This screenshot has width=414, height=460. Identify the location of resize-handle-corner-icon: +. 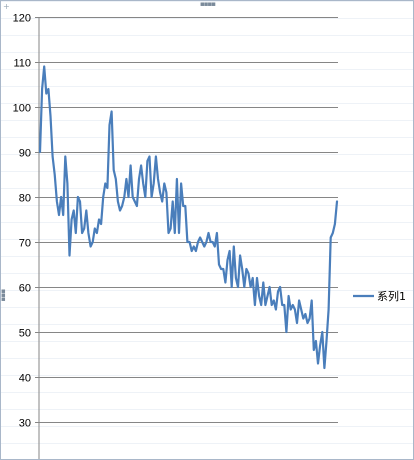
(6, 6).